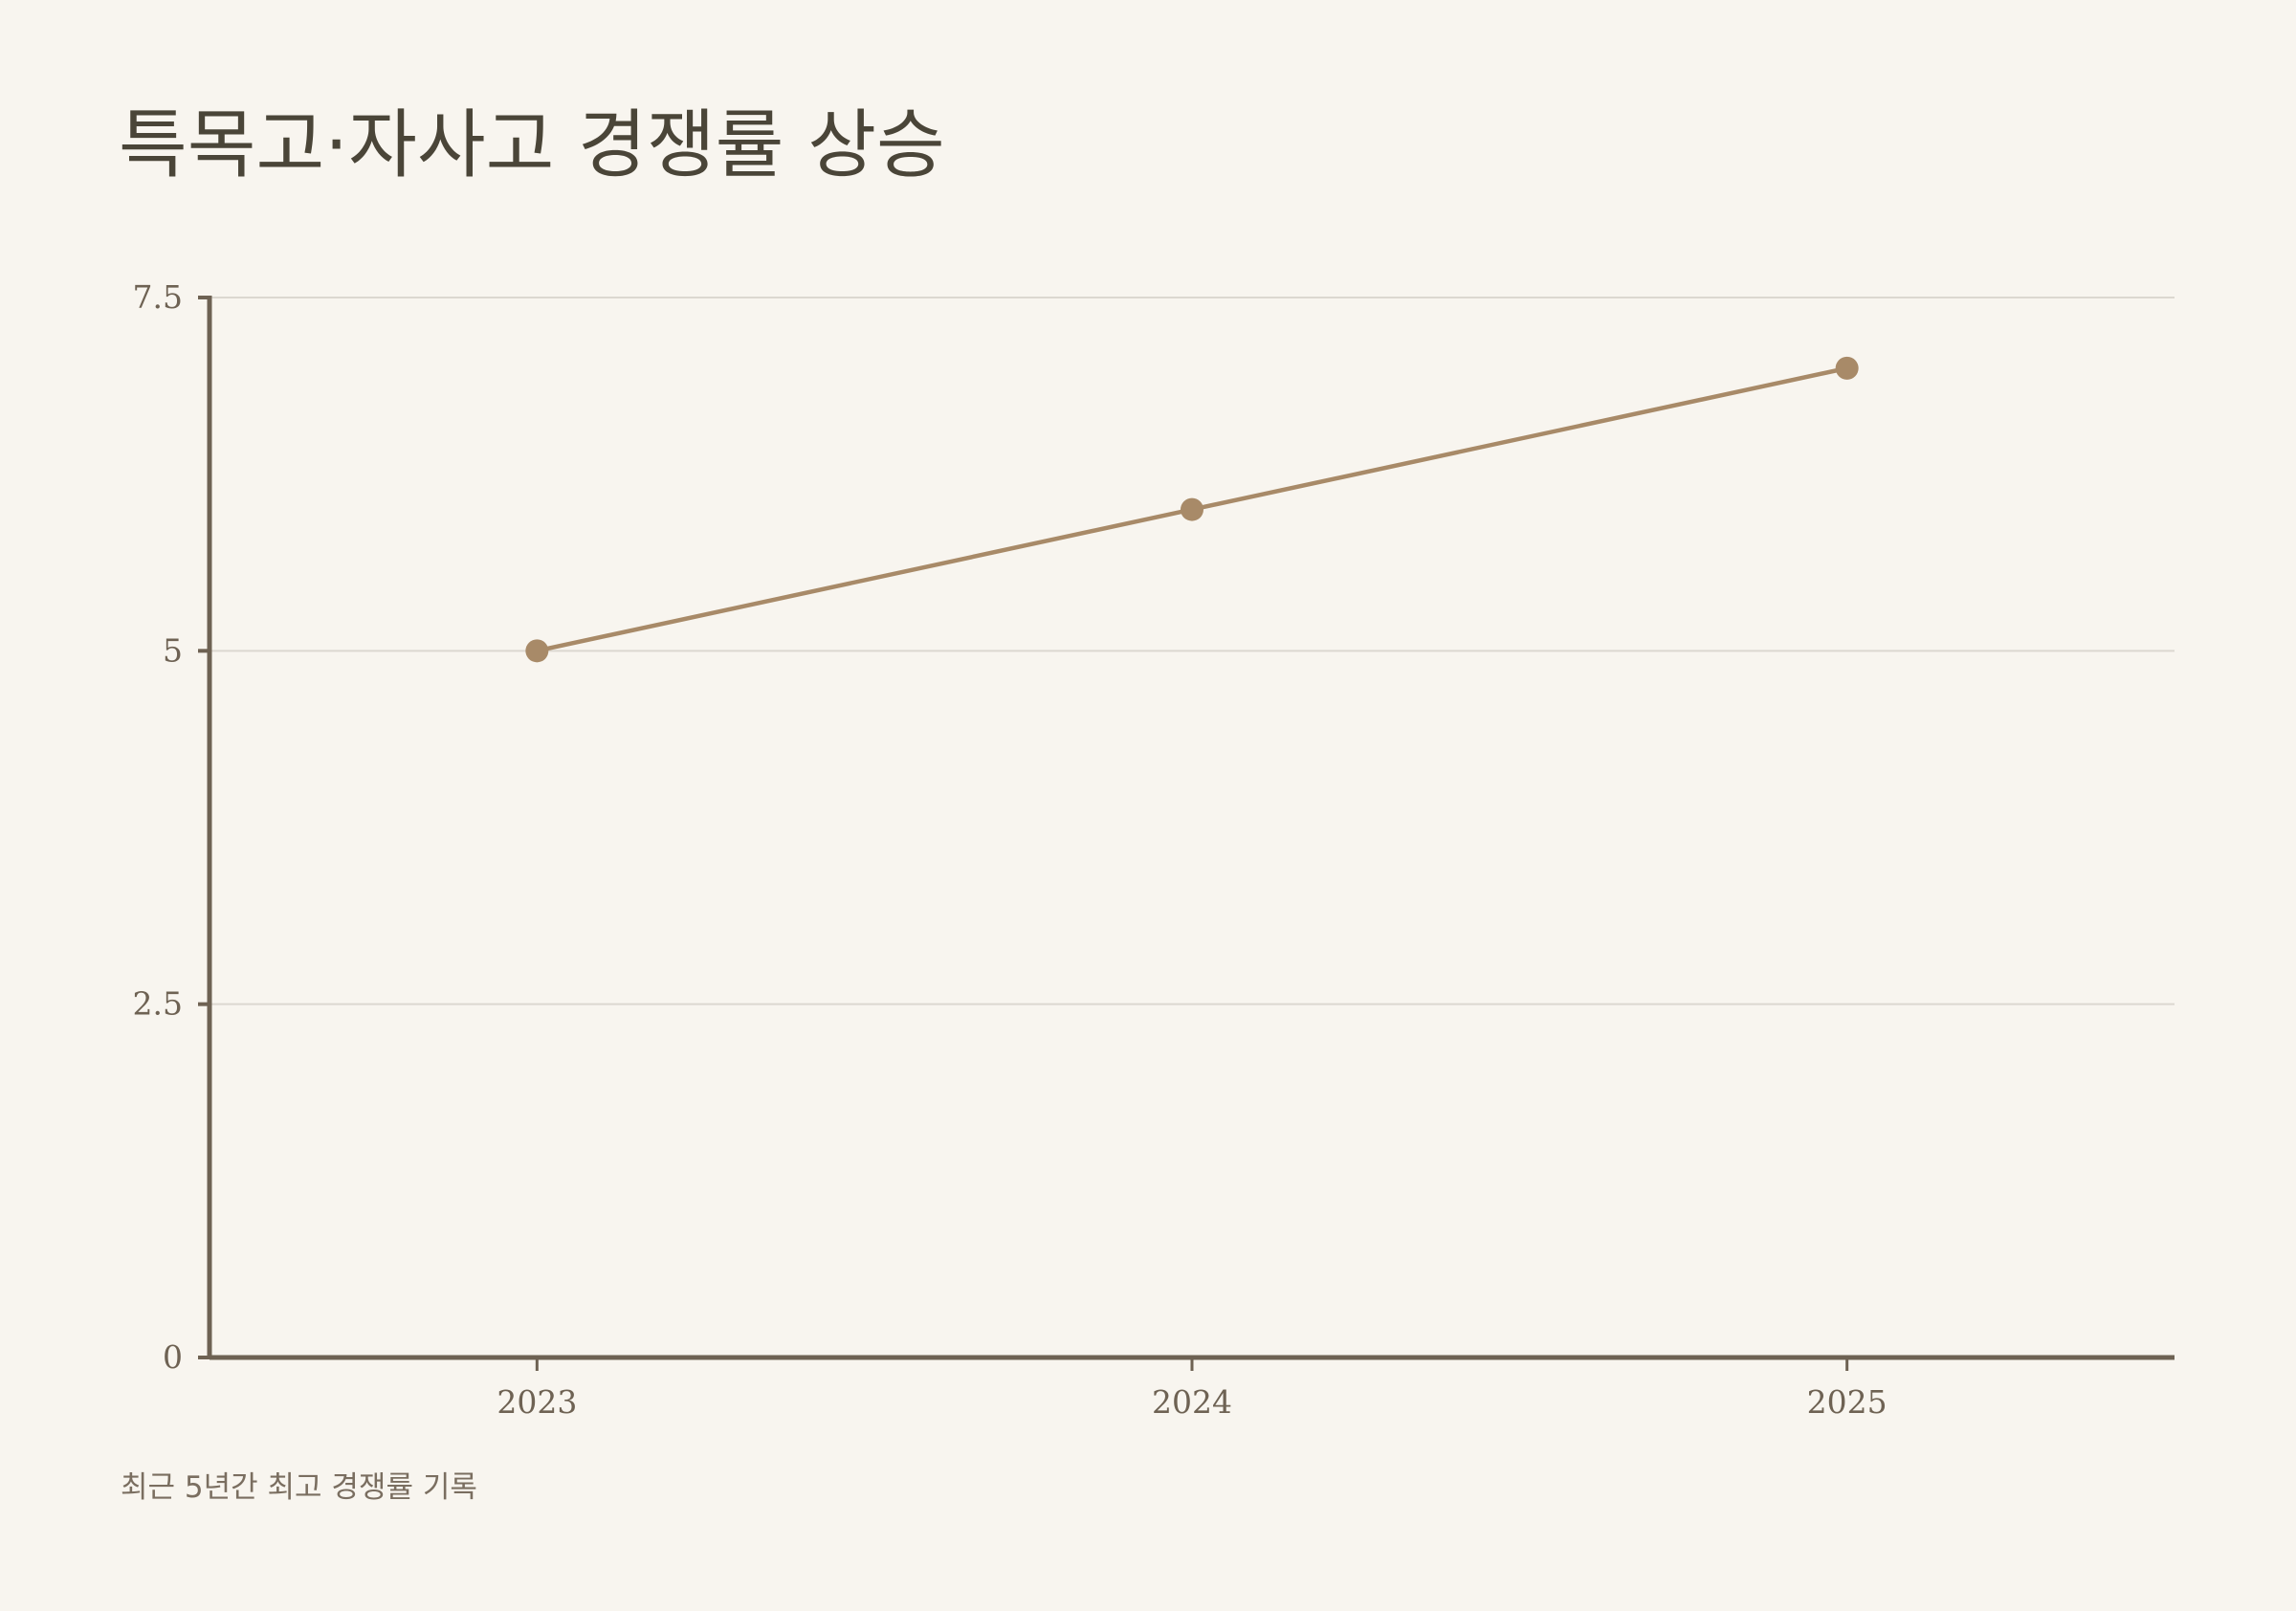  Describe the element at coordinates (299, 1487) in the screenshot. I see `chart-note: 최근 5년간 최고 경쟁률 기록` at that location.